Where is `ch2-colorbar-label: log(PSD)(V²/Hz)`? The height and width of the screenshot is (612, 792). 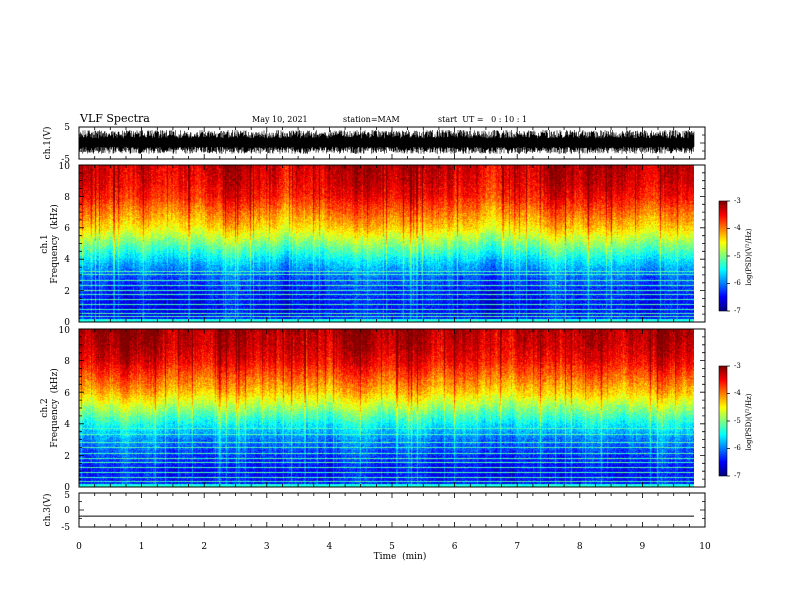
ch2-colorbar-label: log(PSD)(V²/Hz) is located at coordinates (749, 421).